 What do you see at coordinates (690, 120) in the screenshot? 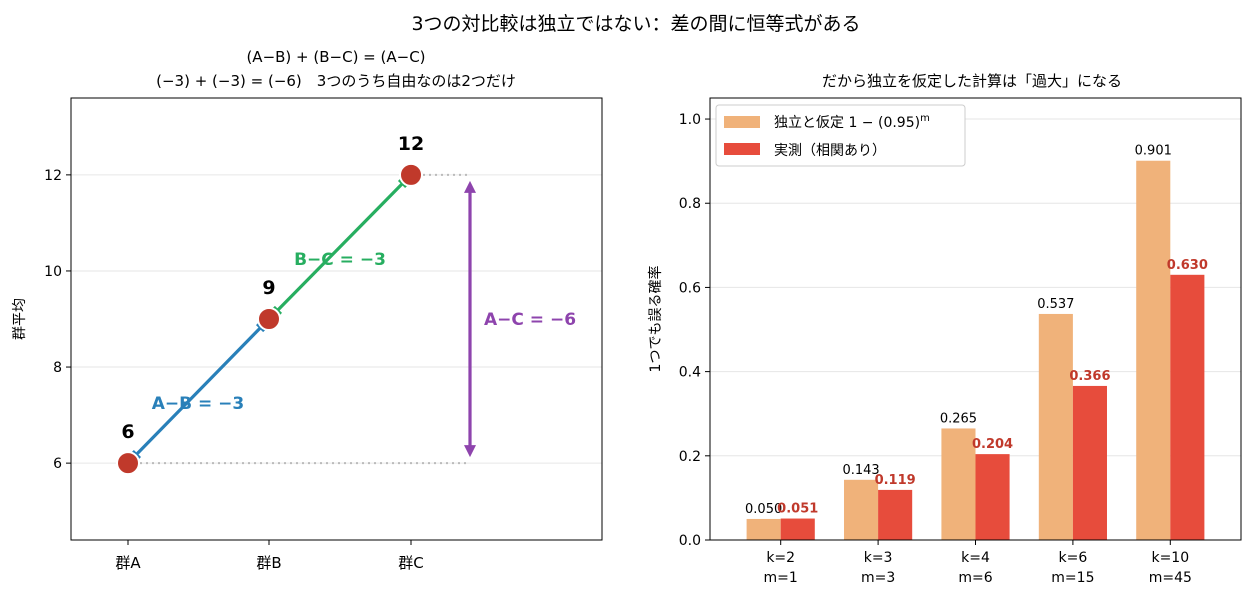
I see `right-ytick-label: 1.0` at bounding box center [690, 120].